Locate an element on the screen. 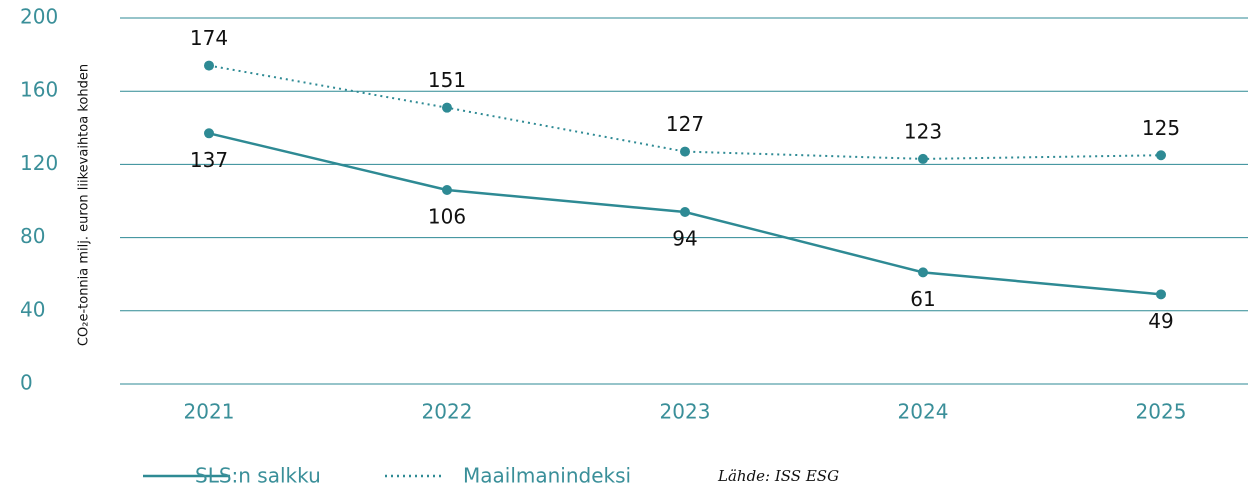 The image size is (1259, 489). legend-label: SLS:n salkku is located at coordinates (258, 476).